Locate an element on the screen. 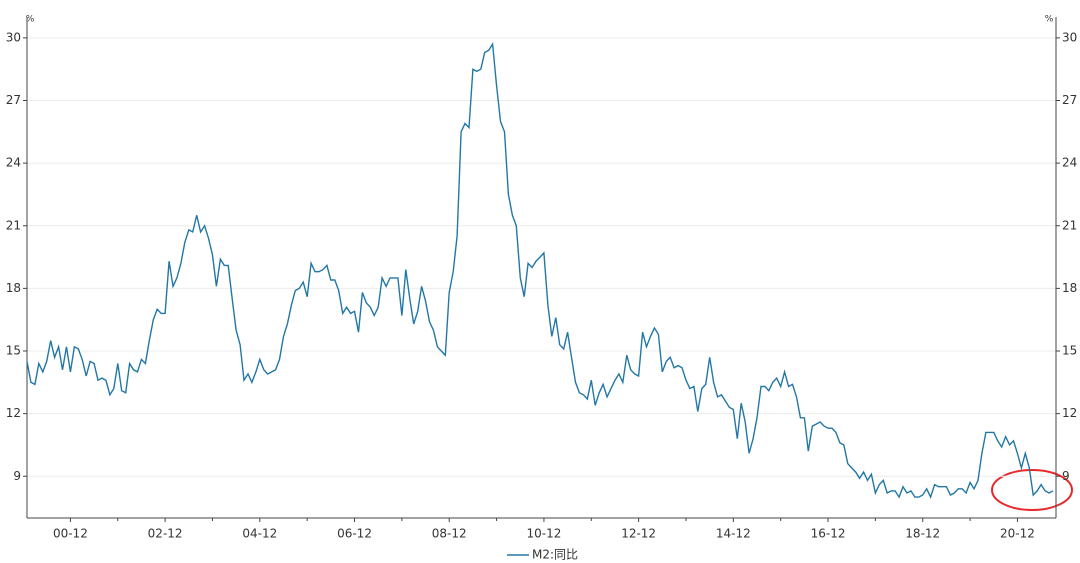 This screenshot has height=563, width=1080. y-unit-label: % is located at coordinates (30, 20).